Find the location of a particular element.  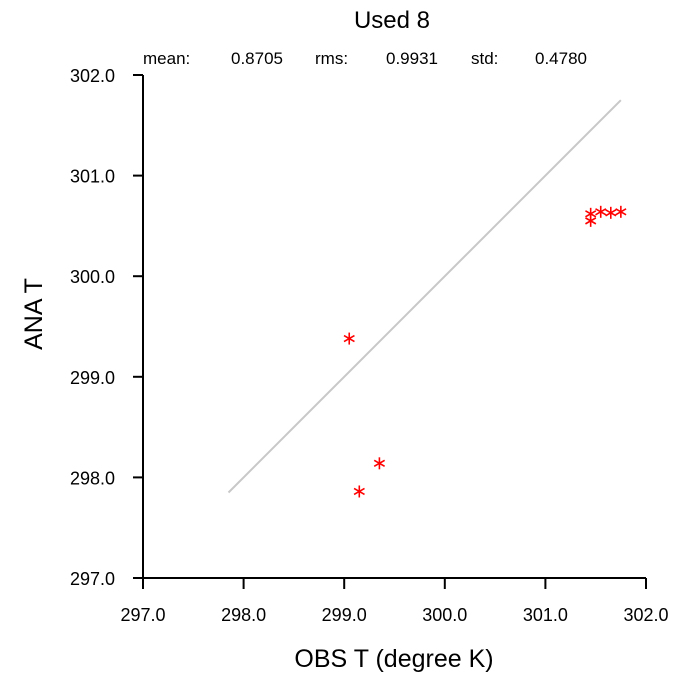

y-tick-label-1: 298.0 is located at coordinates (92, 478).